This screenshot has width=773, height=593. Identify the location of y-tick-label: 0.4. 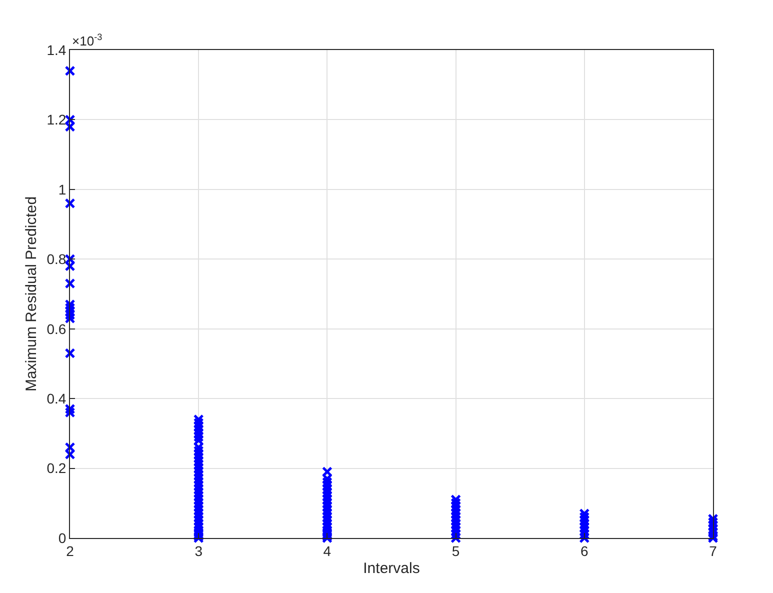
(56, 398).